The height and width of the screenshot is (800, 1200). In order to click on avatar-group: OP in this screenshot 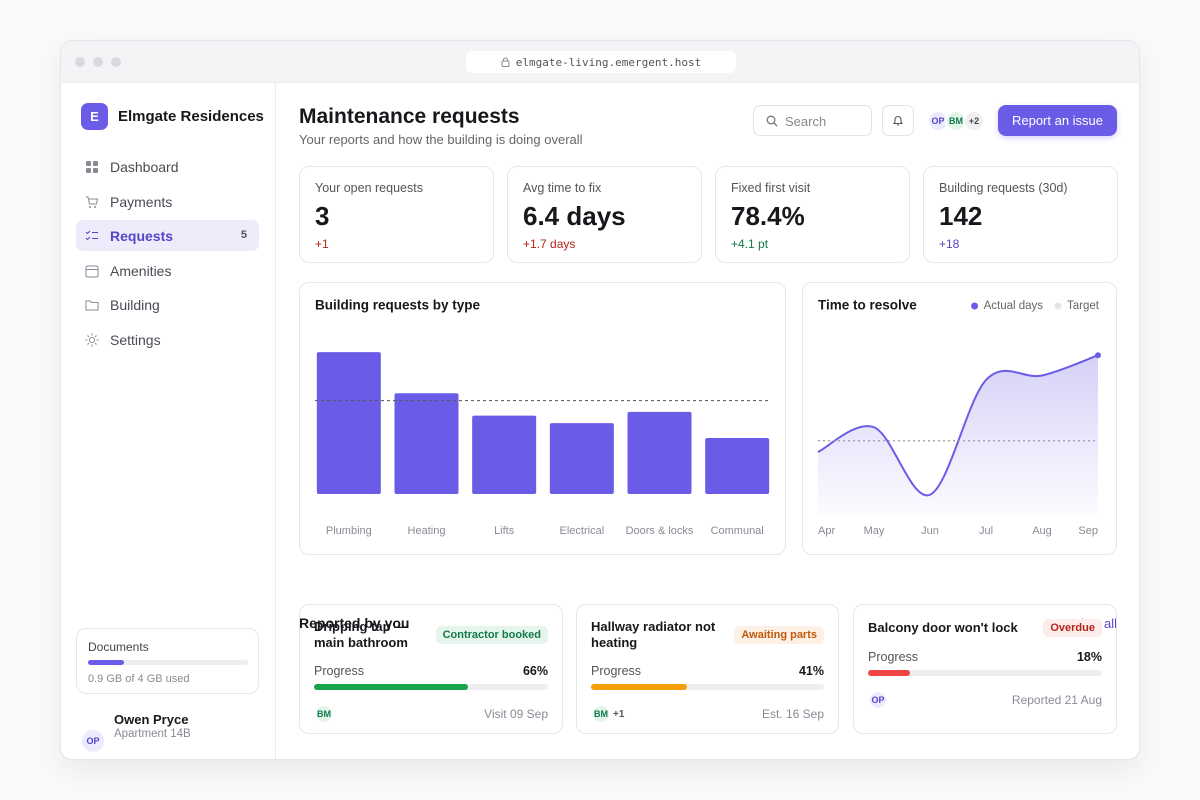, I will do `click(878, 700)`.